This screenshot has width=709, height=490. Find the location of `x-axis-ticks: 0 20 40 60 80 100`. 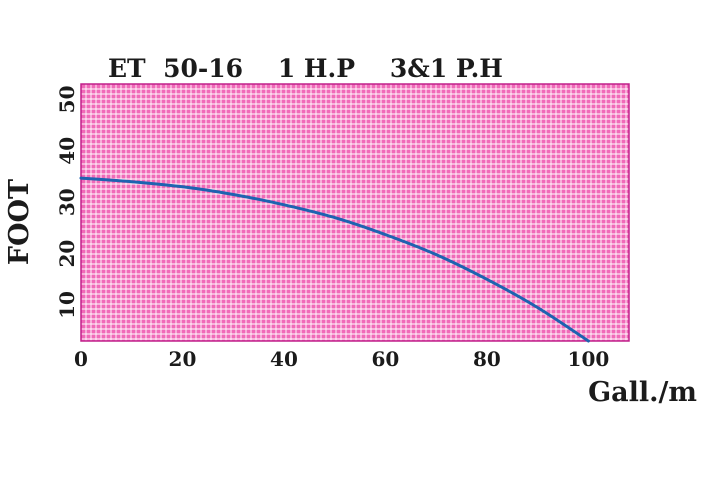

x-axis-ticks: 0 20 40 60 80 100 is located at coordinates (341, 359).